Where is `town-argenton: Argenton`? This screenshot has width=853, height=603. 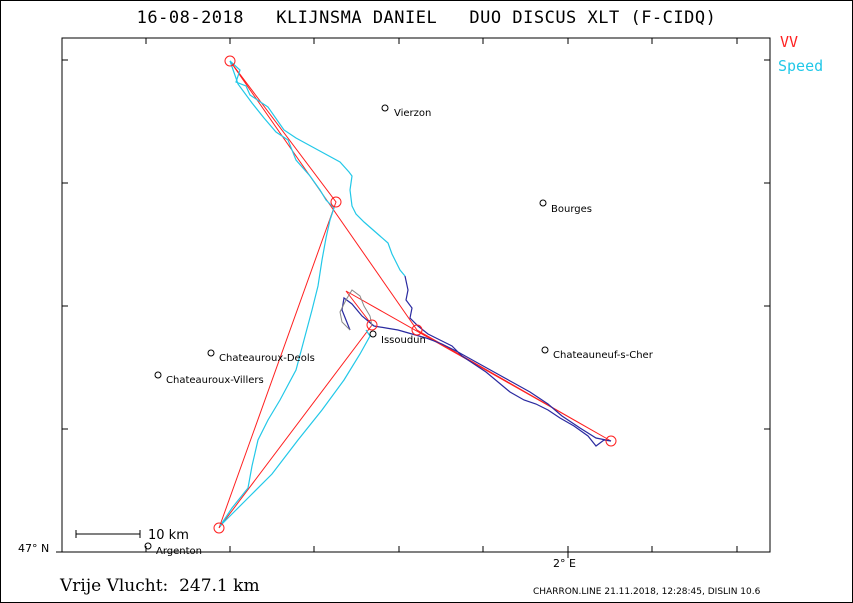 town-argenton: Argenton is located at coordinates (173, 549).